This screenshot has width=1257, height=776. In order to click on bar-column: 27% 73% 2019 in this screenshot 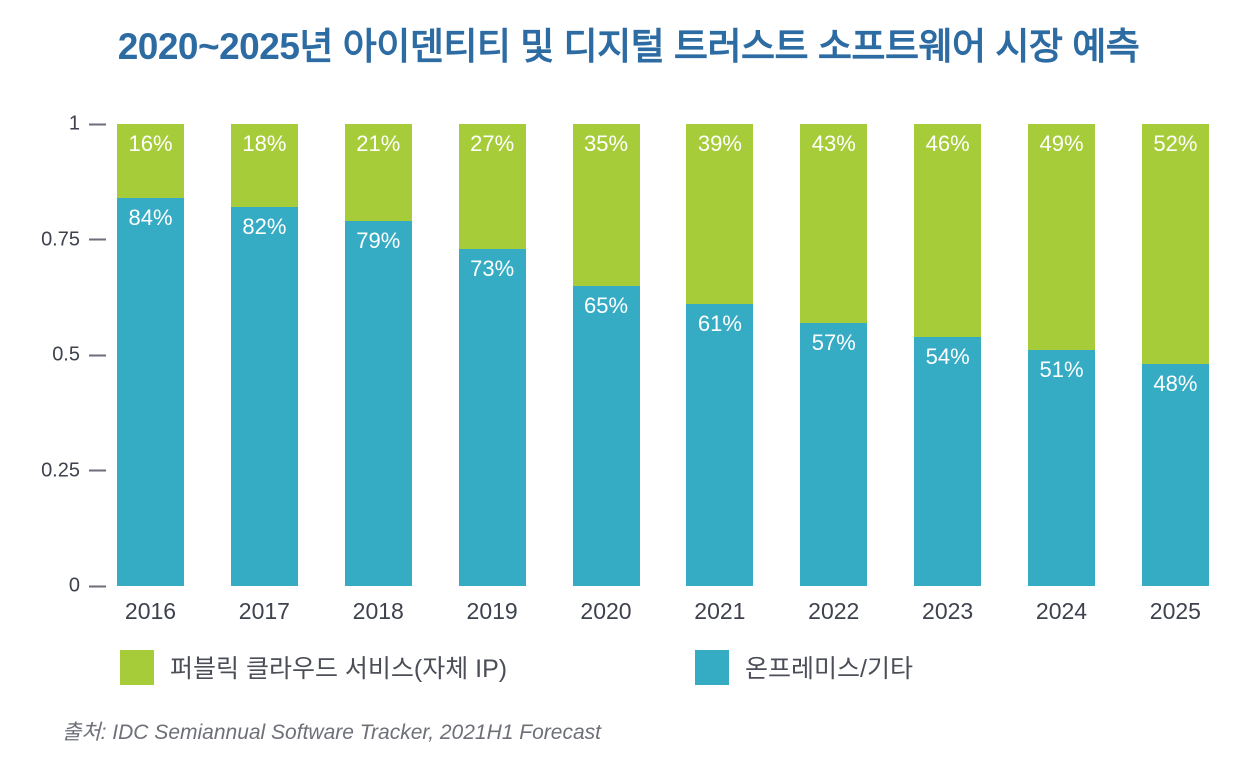, I will do `click(492, 374)`.